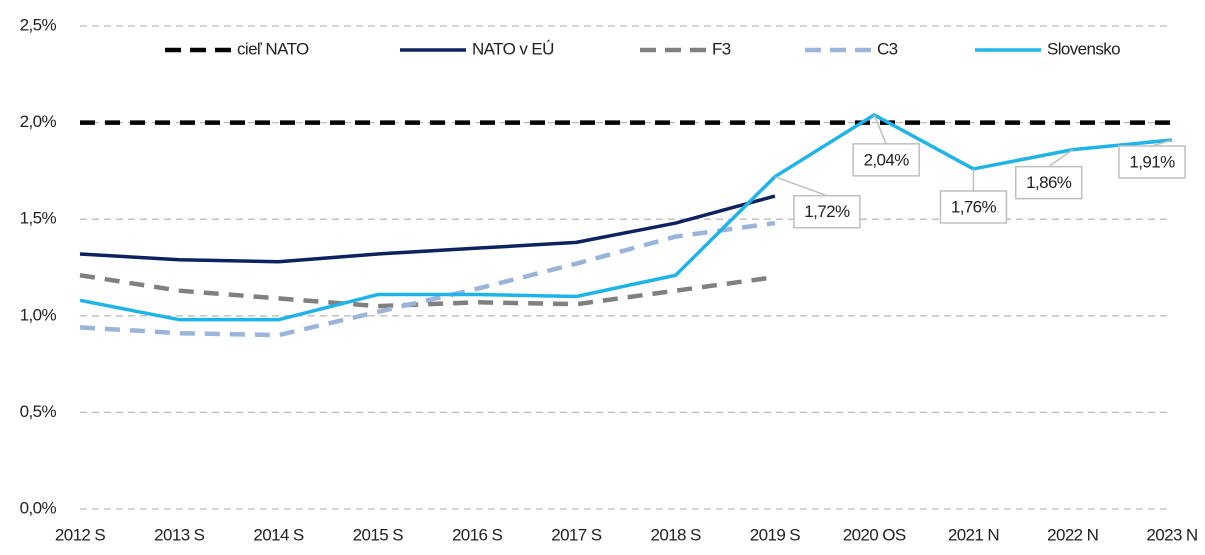  I want to click on x-tick-label: 2023 N, so click(1171, 534).